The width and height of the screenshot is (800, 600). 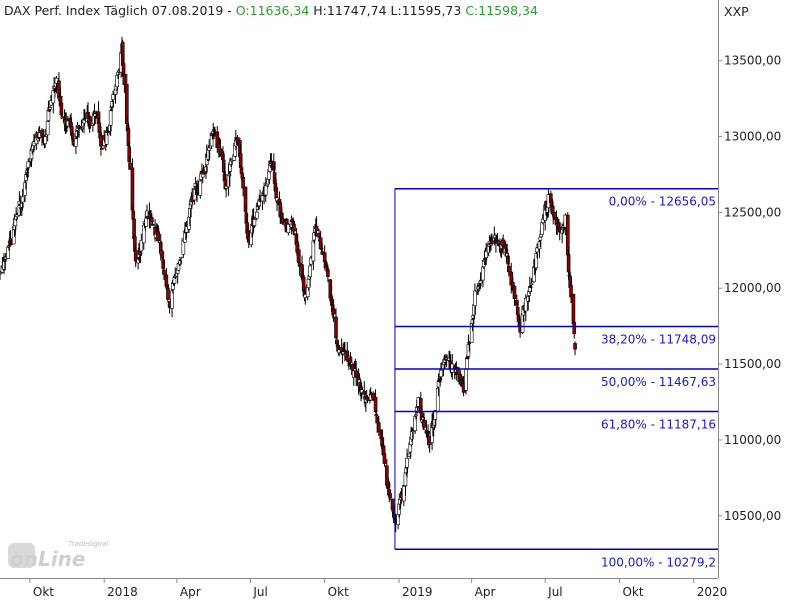 I want to click on y-tick-label: 11500,00, so click(x=752, y=364).